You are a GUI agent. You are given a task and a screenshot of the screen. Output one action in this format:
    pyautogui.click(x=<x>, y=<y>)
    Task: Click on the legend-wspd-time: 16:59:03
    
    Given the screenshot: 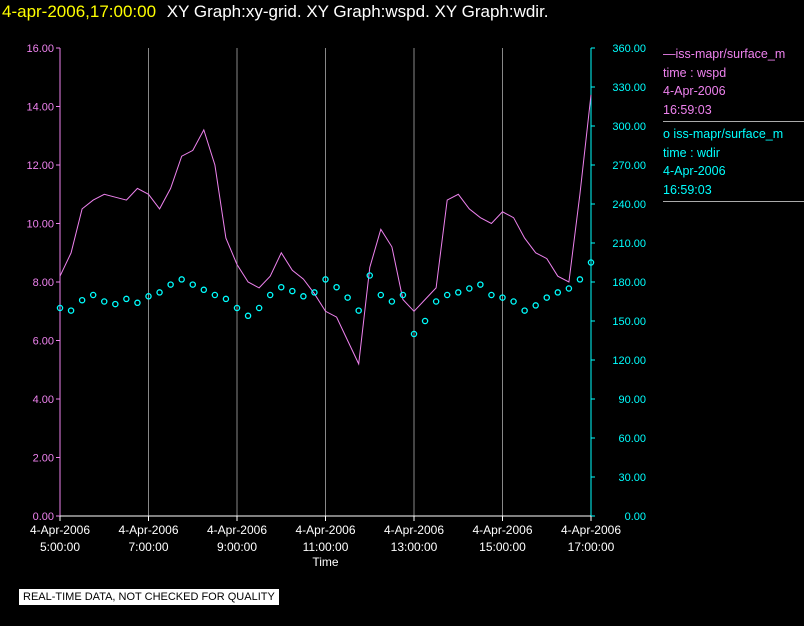 What is the action you would take?
    pyautogui.click(x=687, y=109)
    